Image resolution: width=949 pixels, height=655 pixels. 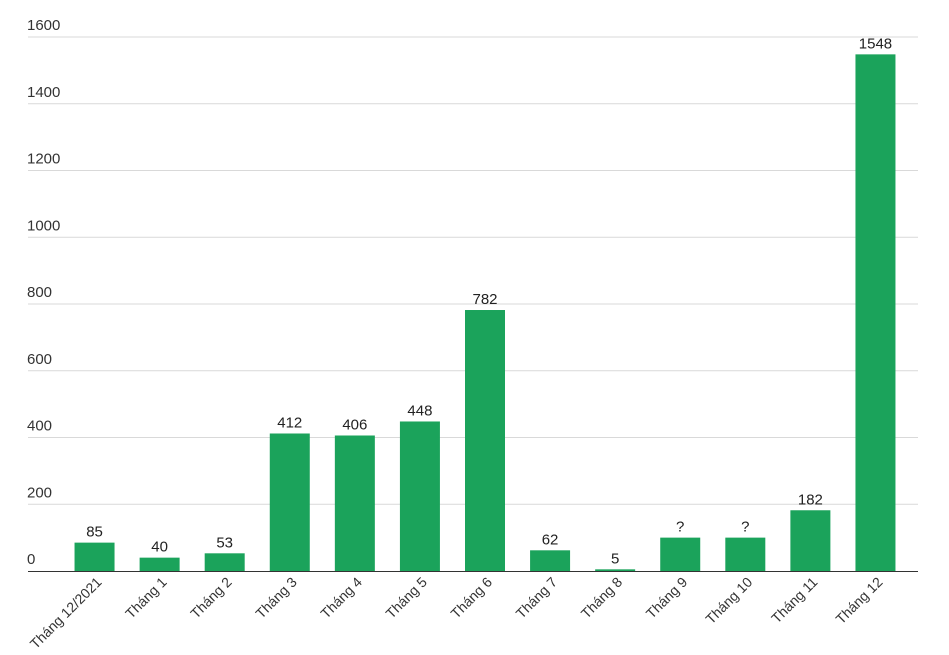 I want to click on data-label: 448, so click(x=419, y=410).